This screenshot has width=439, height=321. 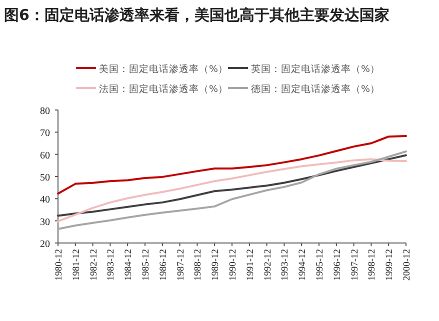 What do you see at coordinates (251, 264) in the screenshot?
I see `x-tick-label: 1991-12` at bounding box center [251, 264].